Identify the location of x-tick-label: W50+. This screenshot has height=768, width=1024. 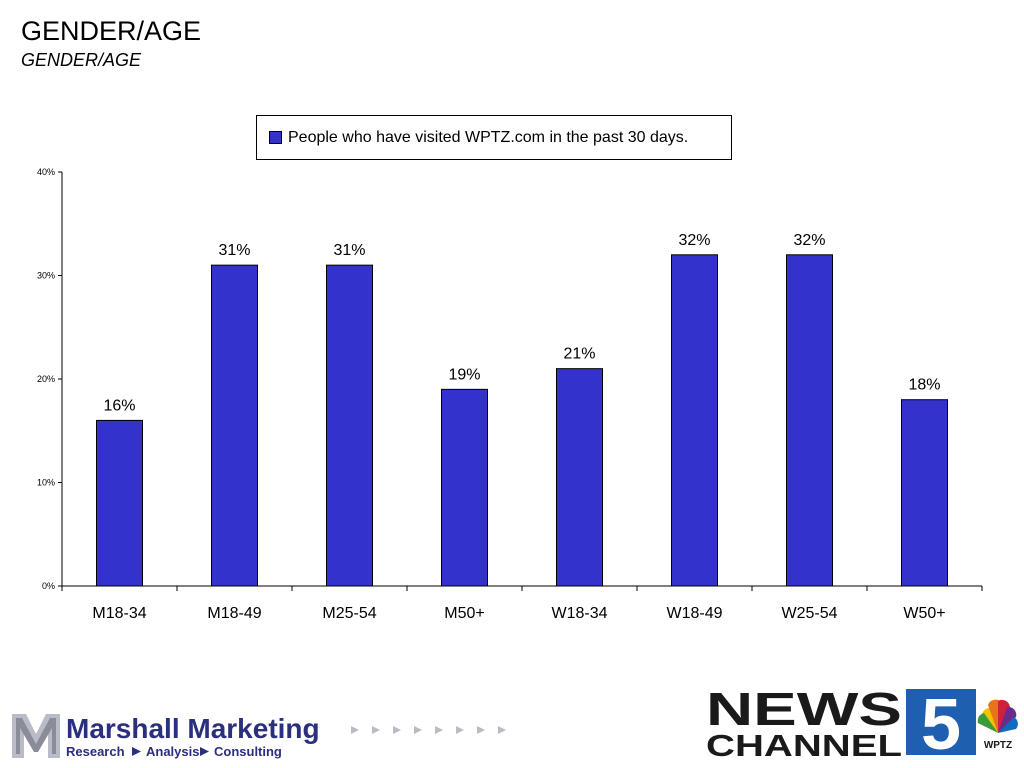
(924, 613).